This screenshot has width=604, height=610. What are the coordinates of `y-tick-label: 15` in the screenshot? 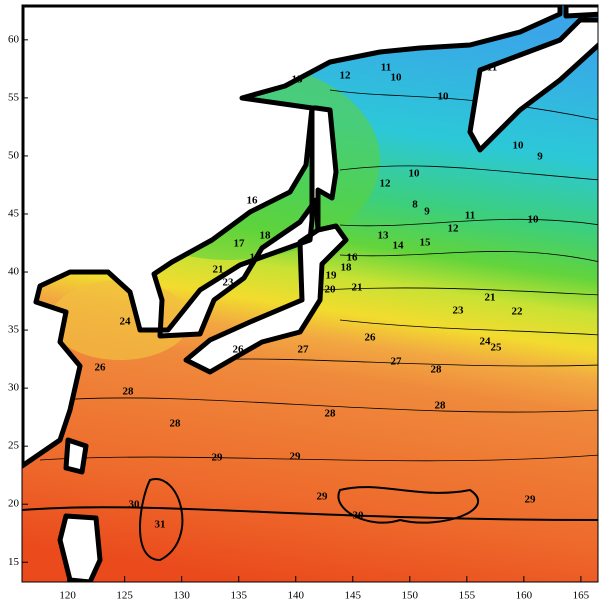 It's located at (14, 562).